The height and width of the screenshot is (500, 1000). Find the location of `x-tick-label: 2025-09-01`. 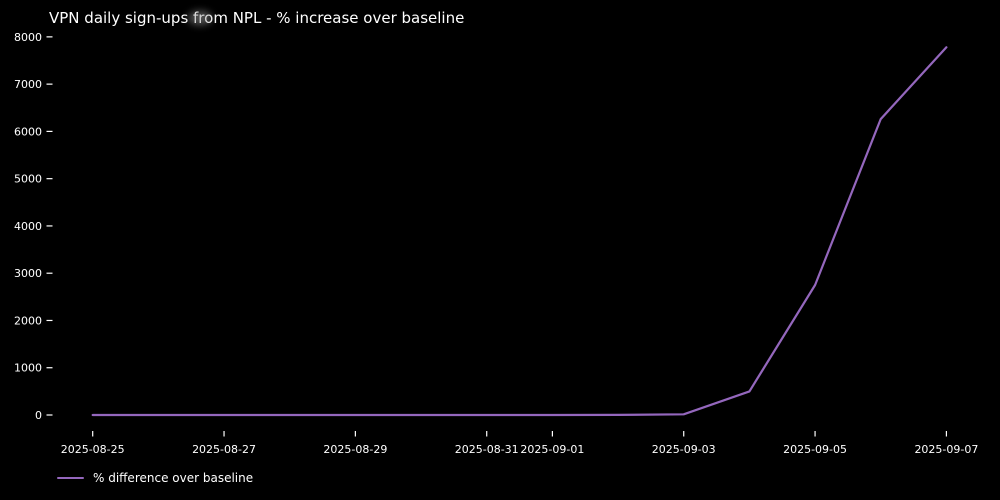

x-tick-label: 2025-09-01 is located at coordinates (552, 449).